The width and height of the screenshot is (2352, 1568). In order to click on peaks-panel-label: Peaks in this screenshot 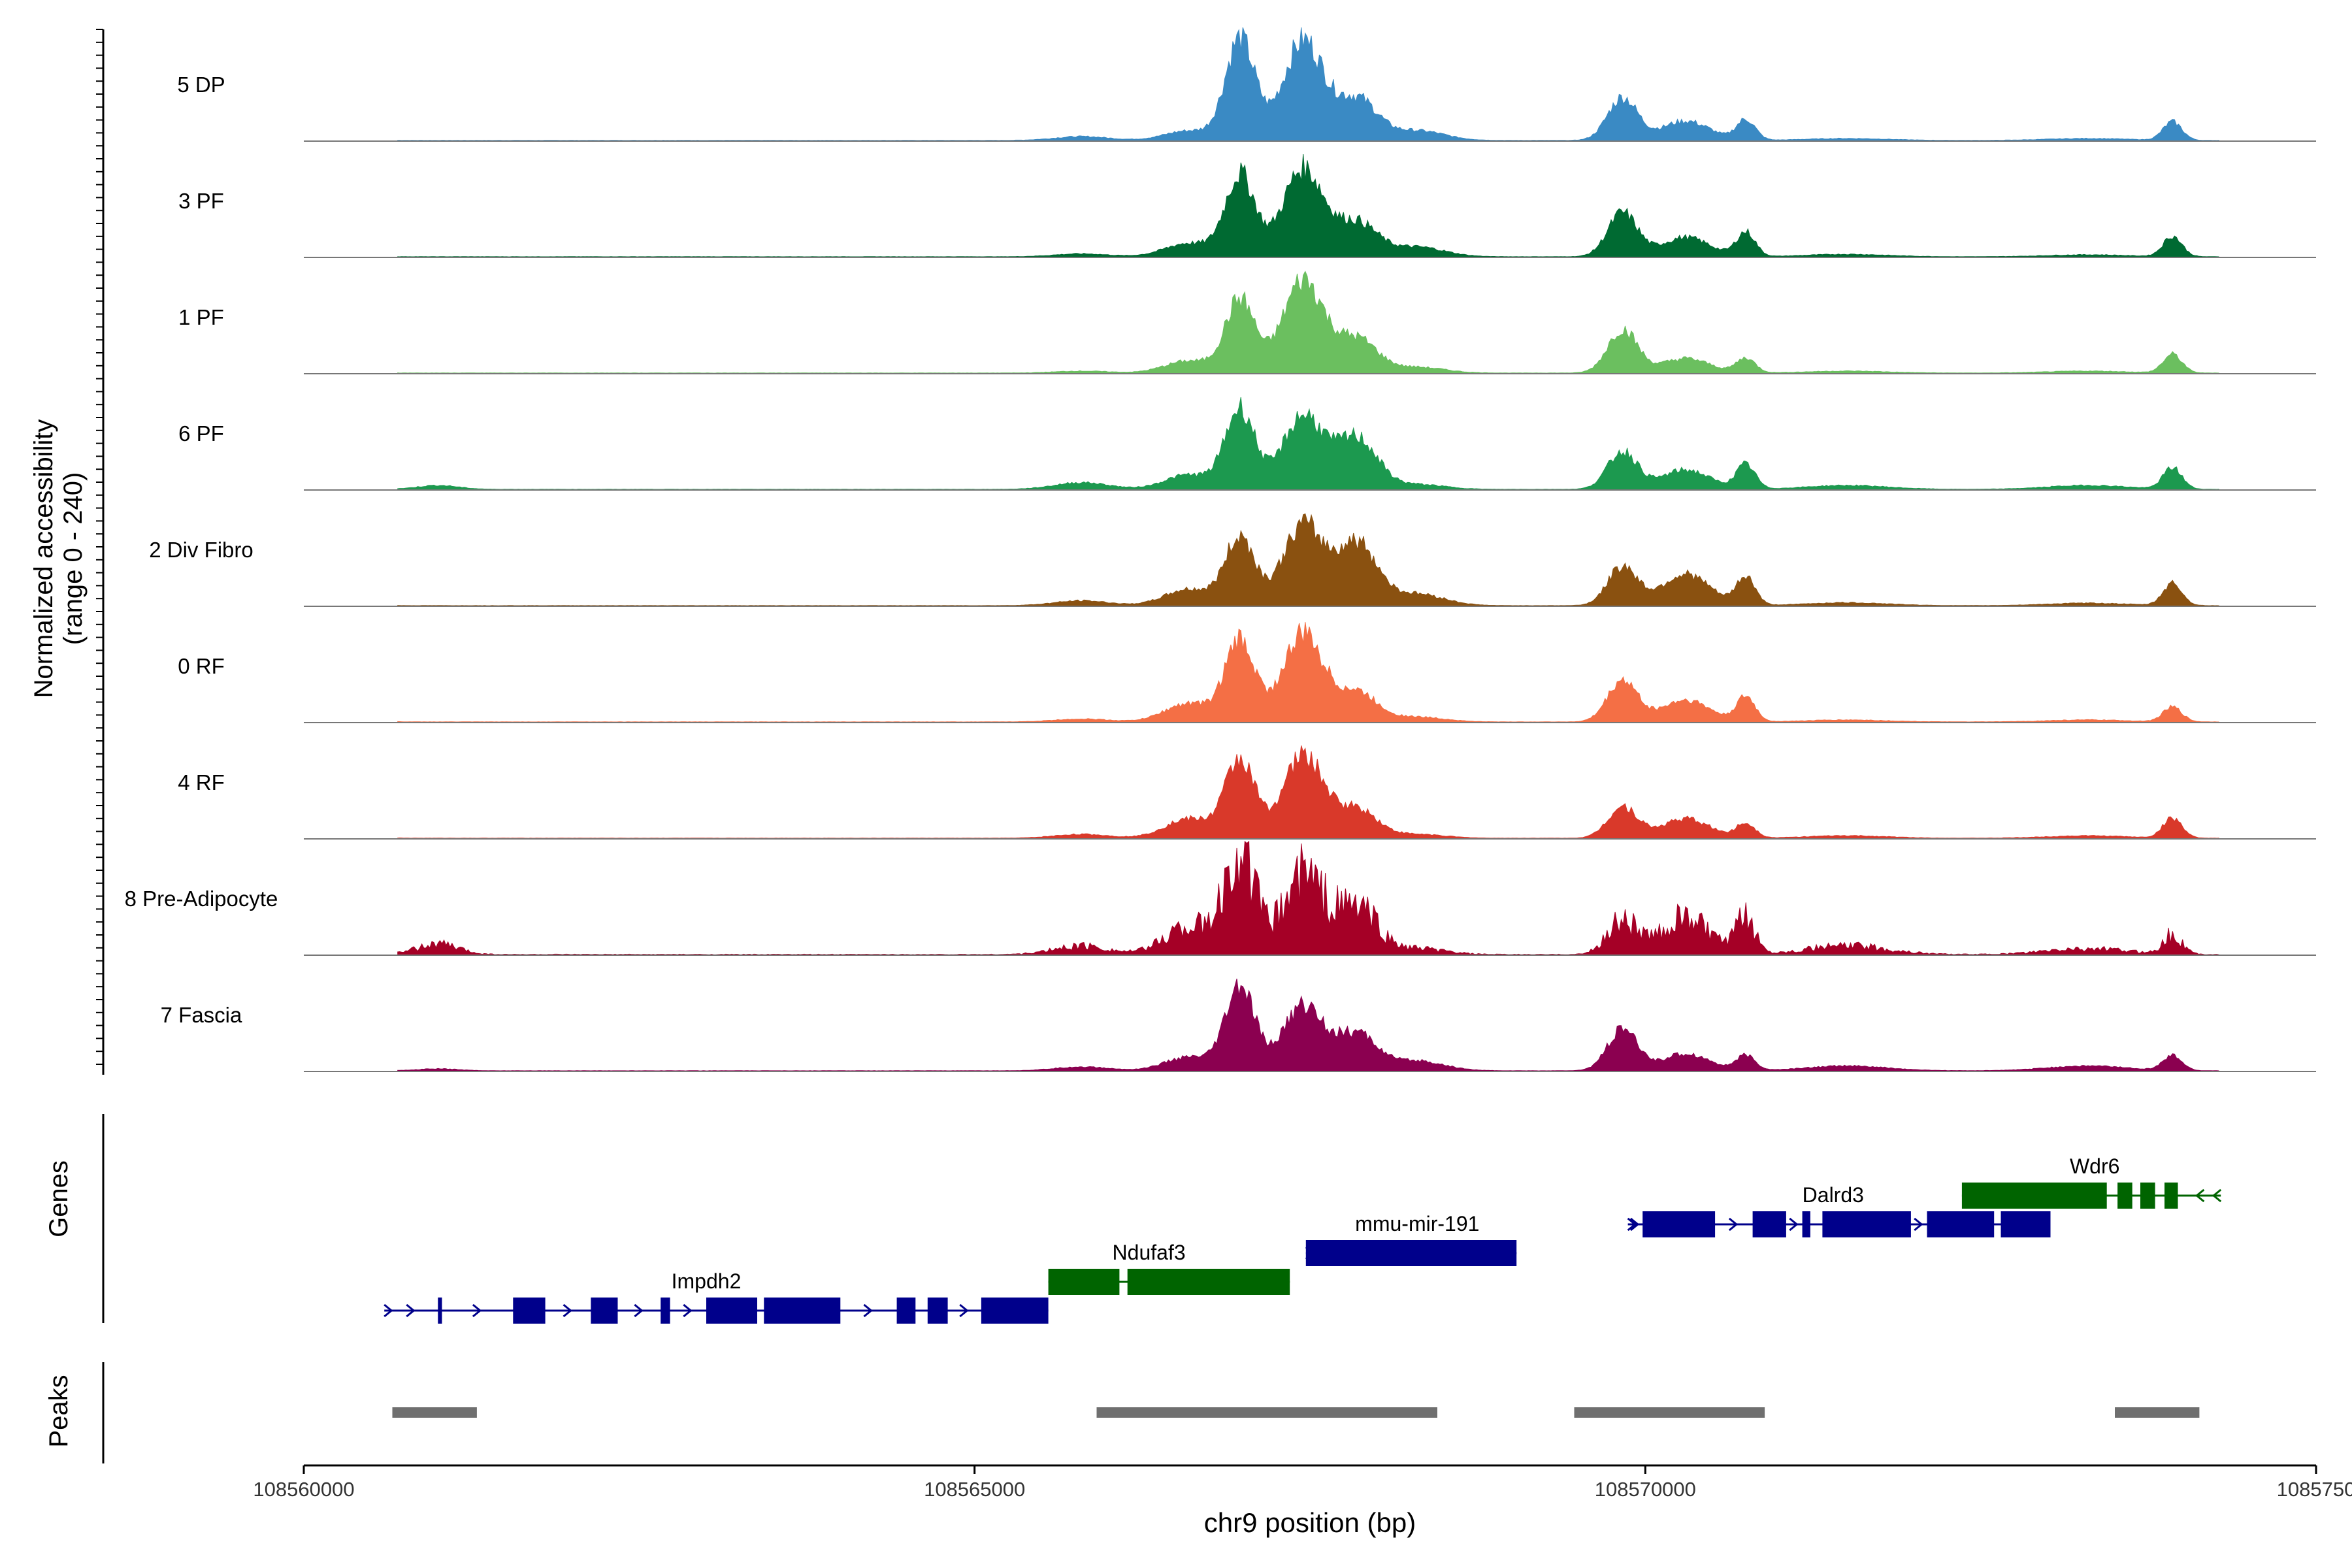, I will do `click(58, 1411)`.